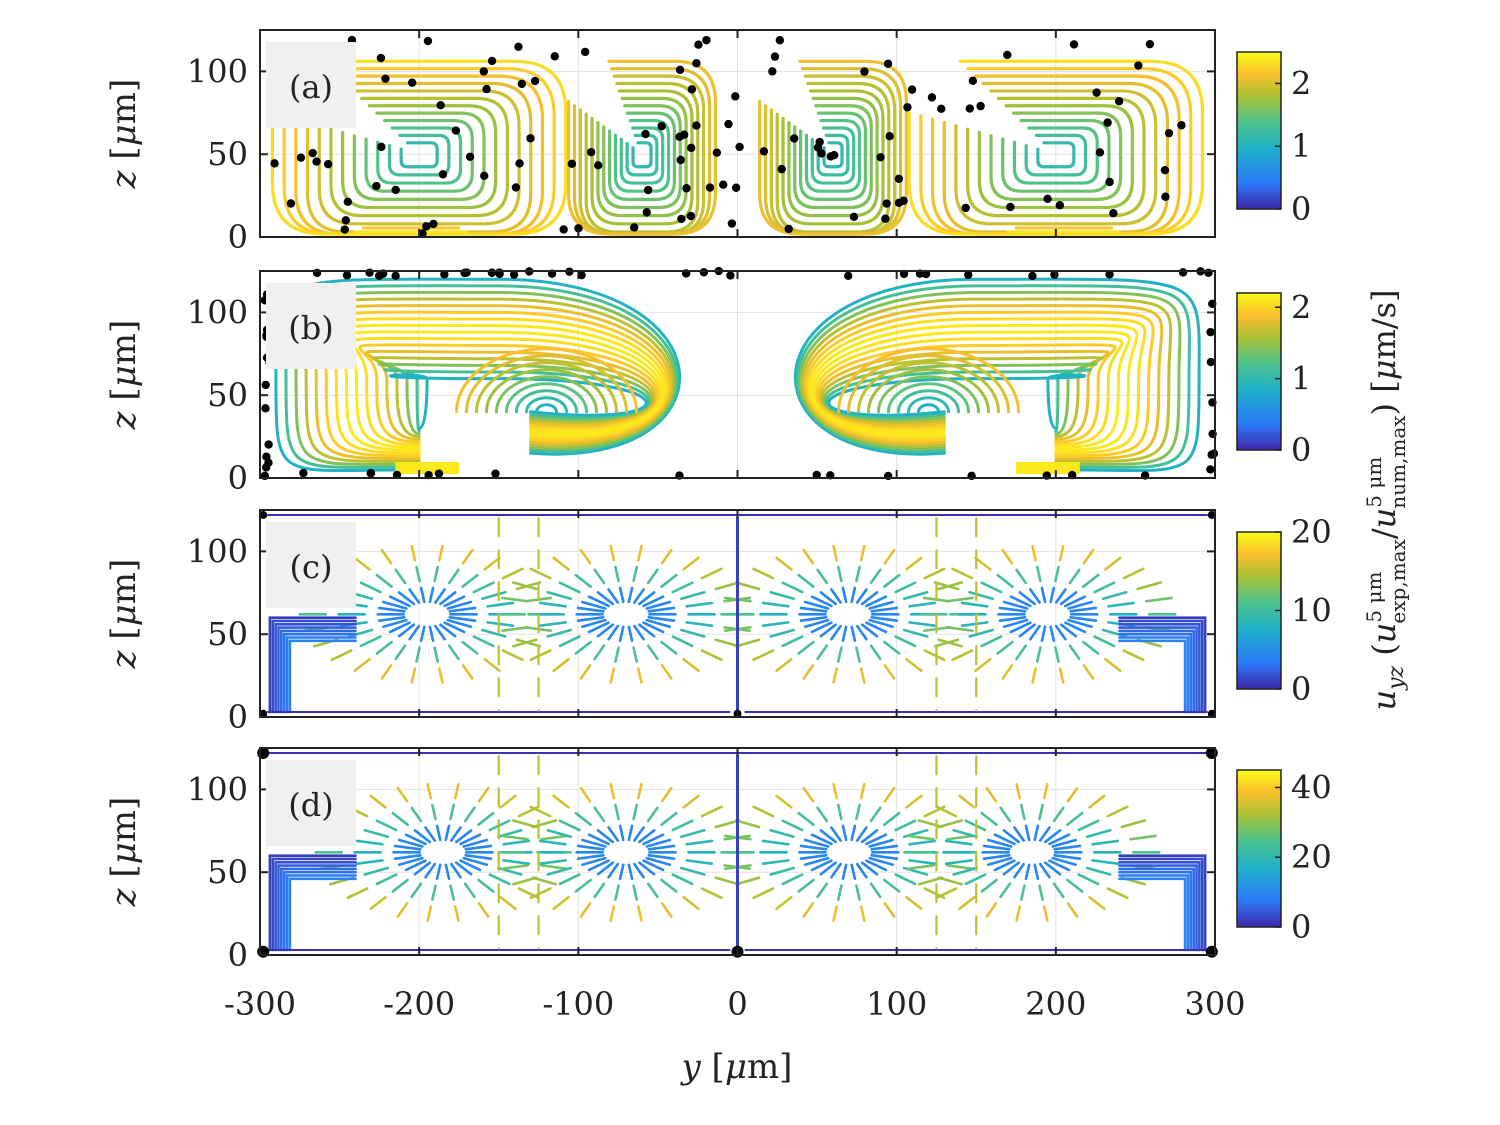  I want to click on panel-label-box, so click(311, 85).